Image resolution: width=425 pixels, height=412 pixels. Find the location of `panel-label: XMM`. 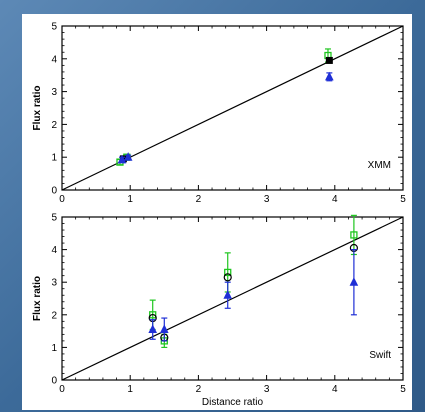

panel-label: XMM is located at coordinates (379, 165).